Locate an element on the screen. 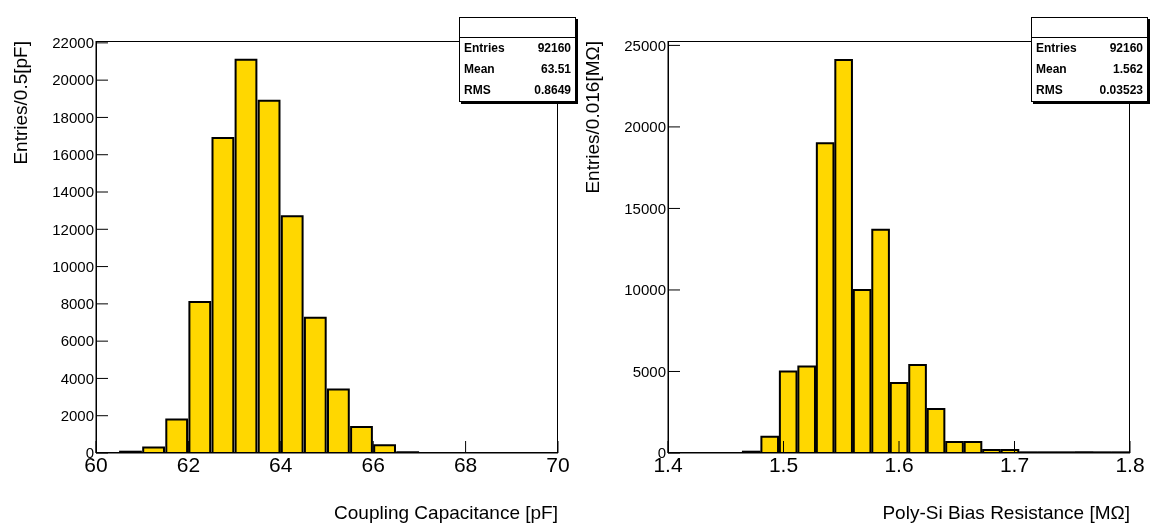 Image resolution: width=1161 pixels, height=531 pixels. y-tick-label: 5000 is located at coordinates (649, 371).